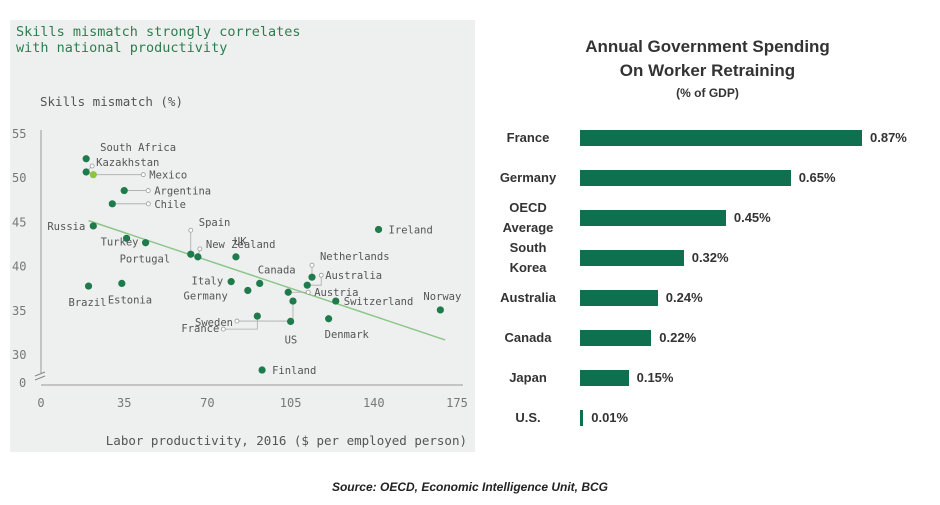 This screenshot has height=505, width=940. I want to click on point-new-zealand, so click(198, 257).